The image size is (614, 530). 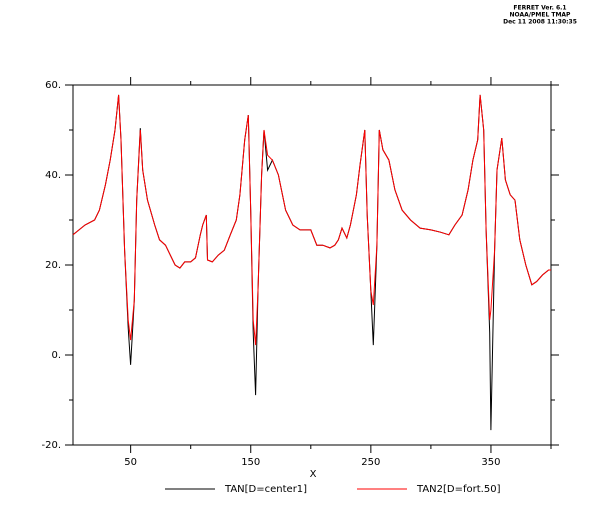 I want to click on header-line: NOAA/PMEL TMAP, so click(x=541, y=15).